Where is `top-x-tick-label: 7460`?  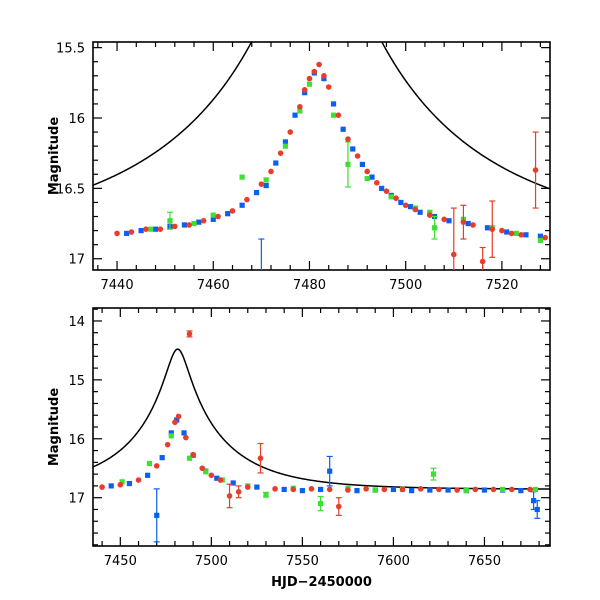
top-x-tick-label: 7460 is located at coordinates (213, 285).